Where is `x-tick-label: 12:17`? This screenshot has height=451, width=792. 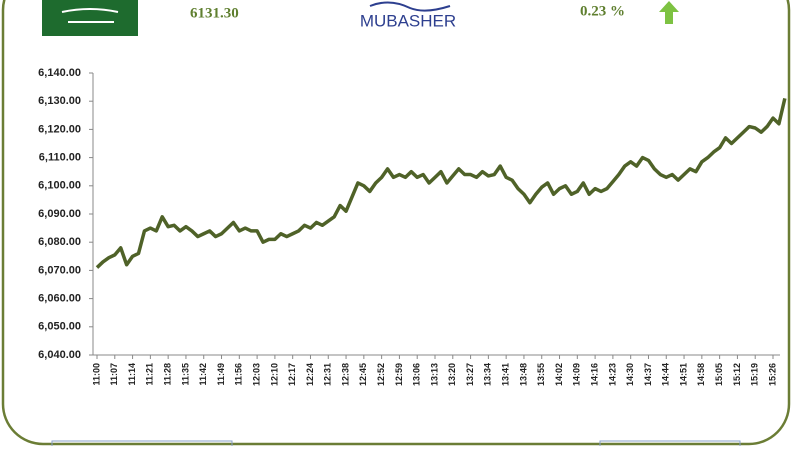 x-tick-label: 12:17 is located at coordinates (292, 374).